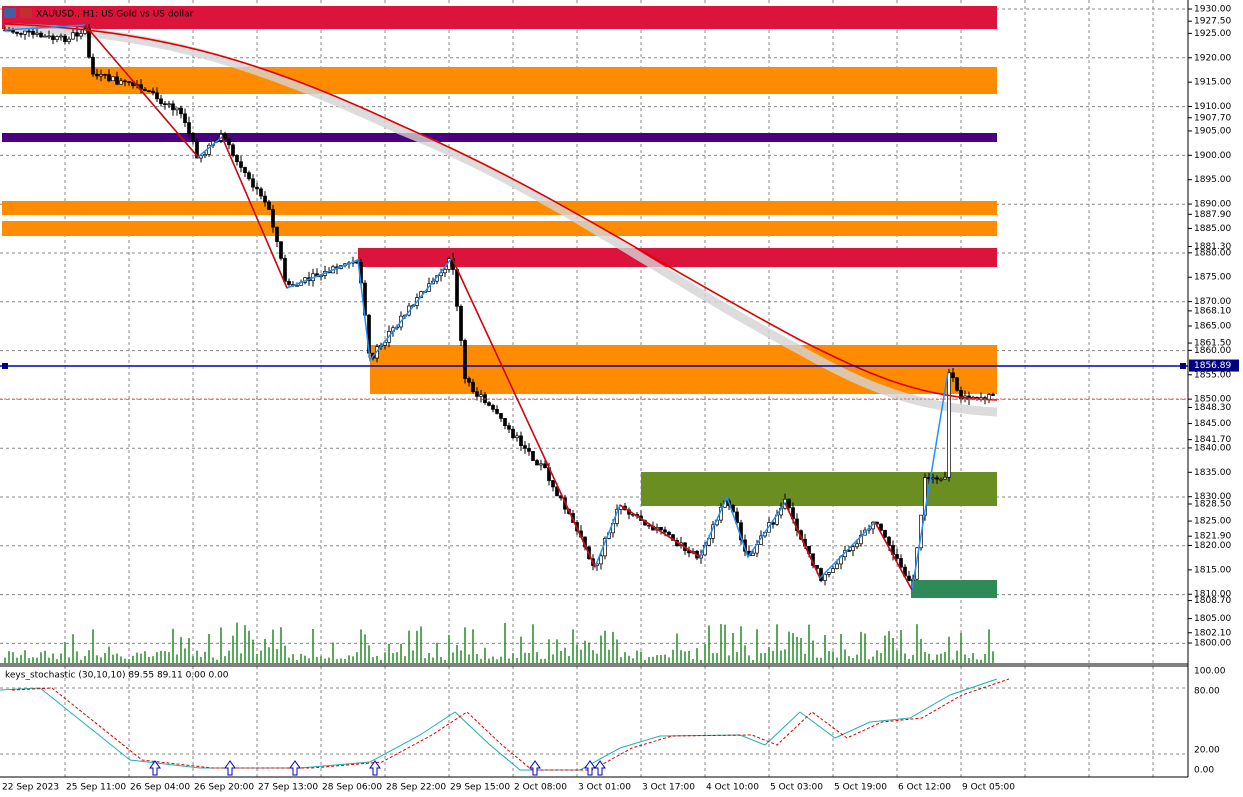 The width and height of the screenshot is (1243, 797). What do you see at coordinates (1212, 10) in the screenshot?
I see `price-label: 1930.00` at bounding box center [1212, 10].